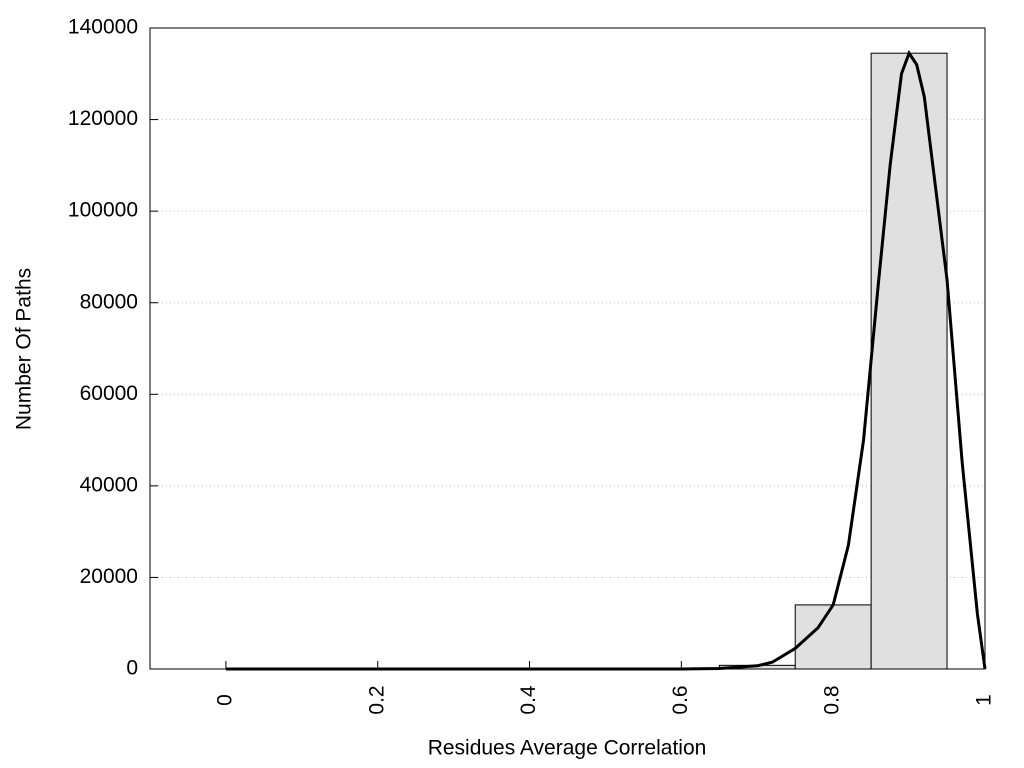 This screenshot has width=1024, height=768. Describe the element at coordinates (567, 748) in the screenshot. I see `x-axis-label: Residues Average Correlation` at that location.